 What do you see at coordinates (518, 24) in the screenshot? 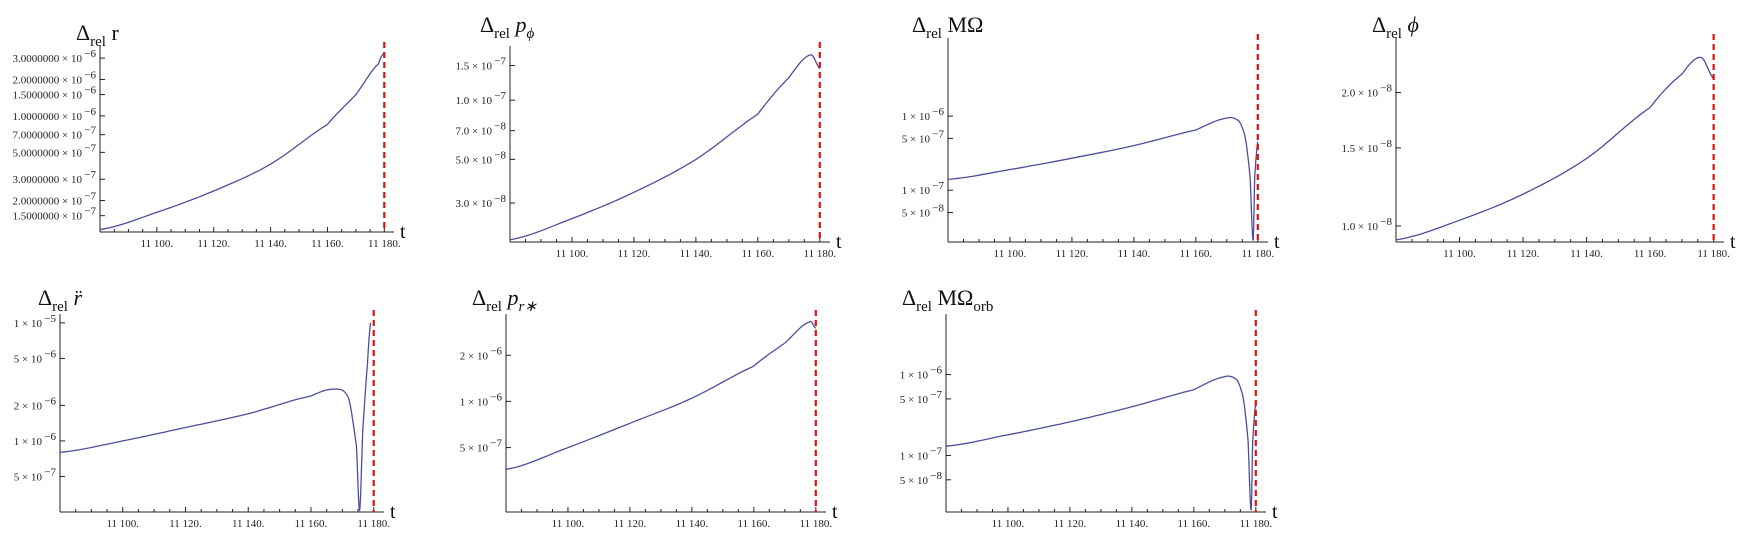
I see `title-tail: p` at bounding box center [518, 24].